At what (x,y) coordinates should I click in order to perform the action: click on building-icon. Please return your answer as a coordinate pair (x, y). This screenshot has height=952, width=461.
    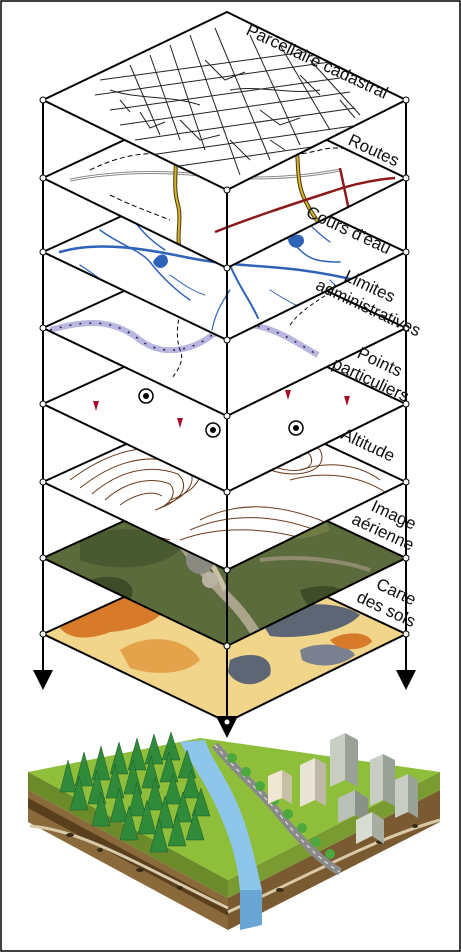
    Looking at the image, I should click on (343, 788).